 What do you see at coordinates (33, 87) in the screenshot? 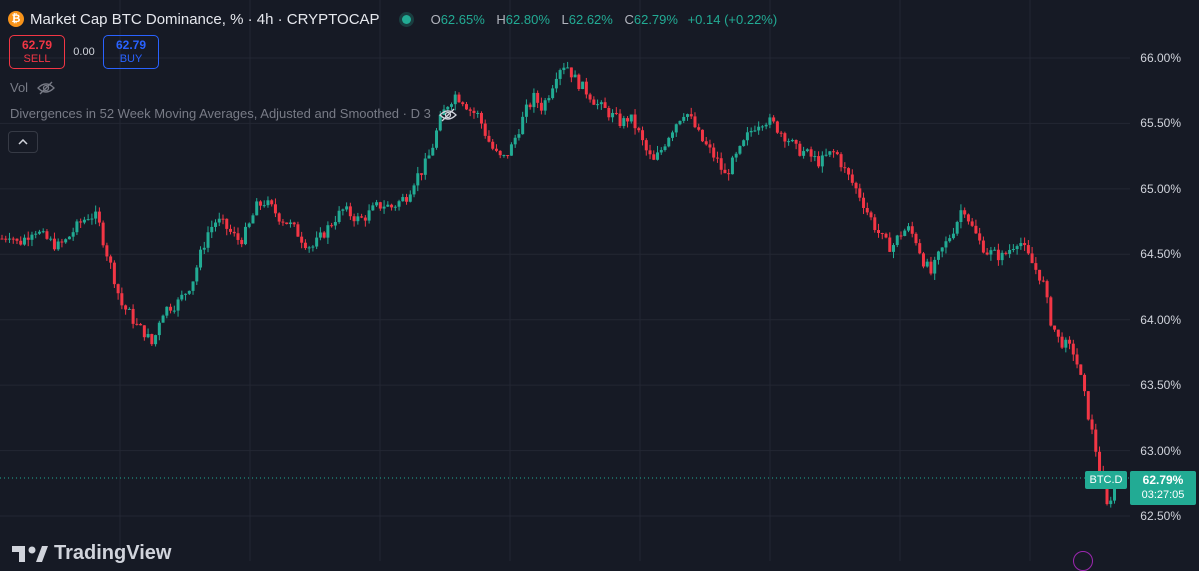
I see `volume-indicator: Vol` at bounding box center [33, 87].